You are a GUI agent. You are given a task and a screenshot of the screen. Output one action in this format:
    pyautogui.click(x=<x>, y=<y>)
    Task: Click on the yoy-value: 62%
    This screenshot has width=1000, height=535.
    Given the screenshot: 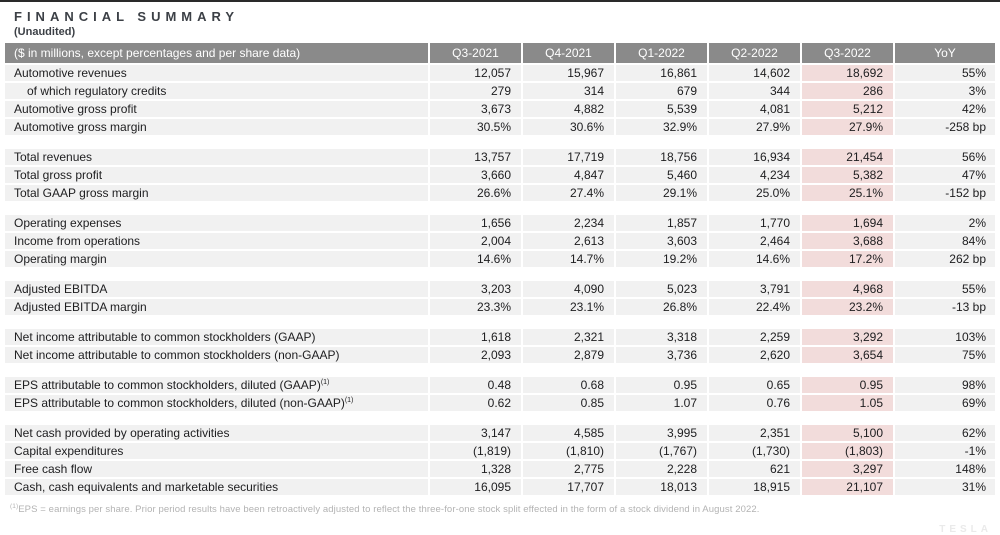 What is the action you would take?
    pyautogui.click(x=944, y=433)
    